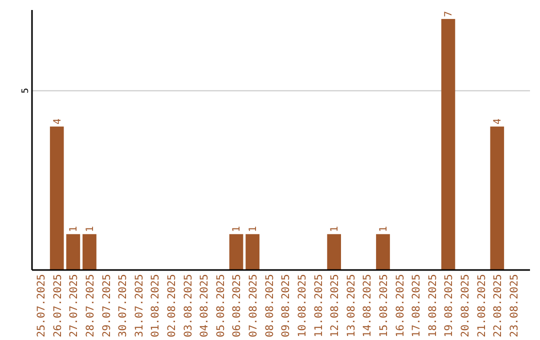 This screenshot has height=340, width=540. I want to click on x-tick-label: 28.07.2025, so click(90, 306).